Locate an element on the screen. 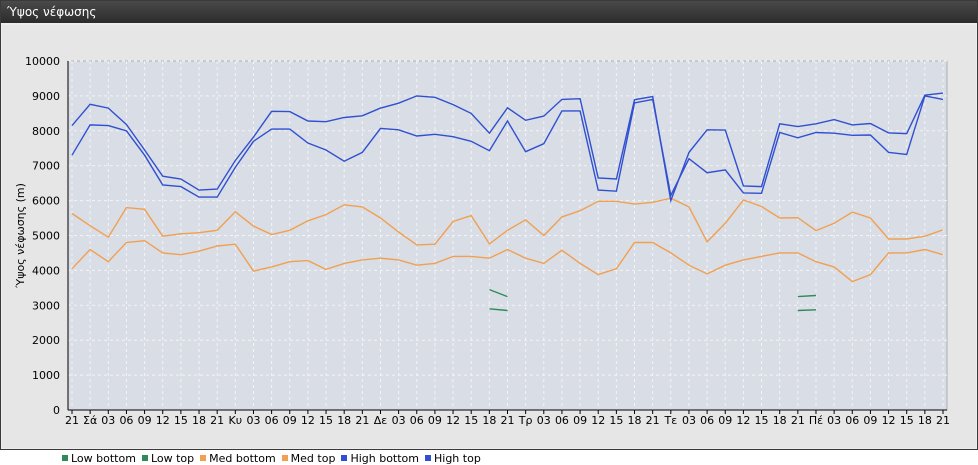 Image resolution: width=978 pixels, height=465 pixels. y-axis-label: Ύψος νέφωσης (m) is located at coordinates (20, 236).